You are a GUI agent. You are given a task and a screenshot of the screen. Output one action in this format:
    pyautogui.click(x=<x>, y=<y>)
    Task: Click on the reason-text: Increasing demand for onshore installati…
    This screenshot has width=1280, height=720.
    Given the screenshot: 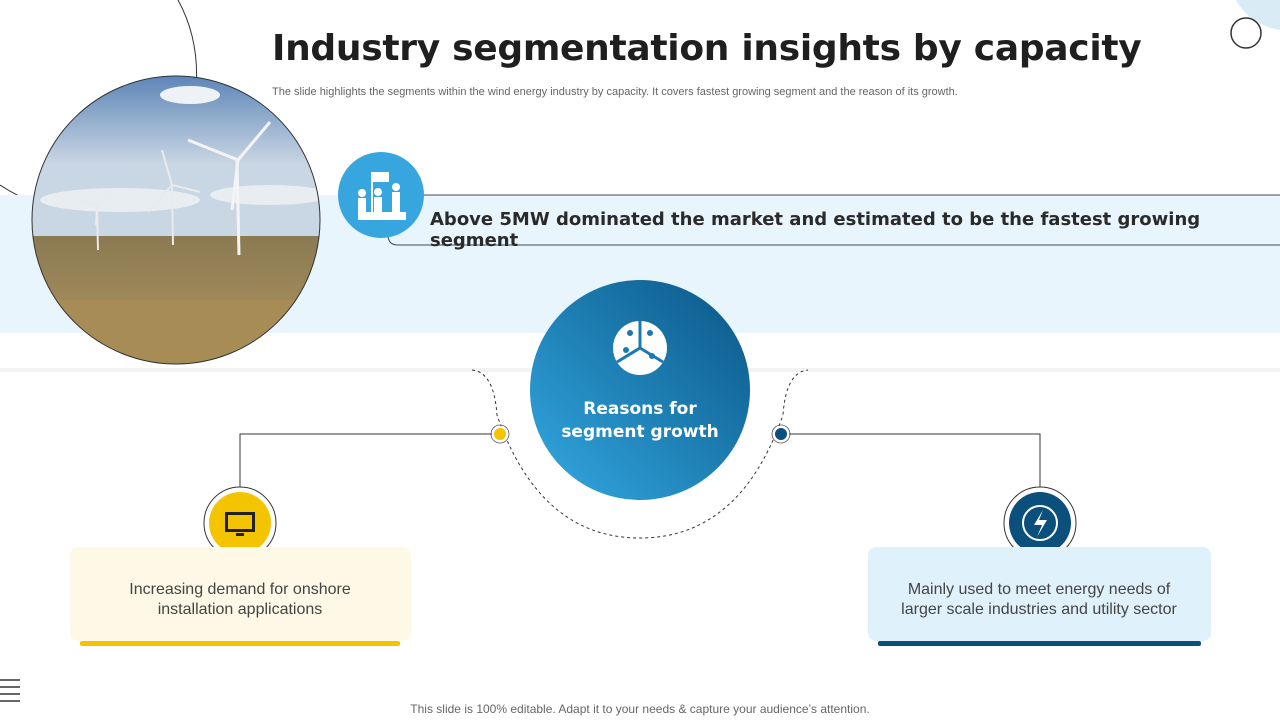 What is the action you would take?
    pyautogui.click(x=240, y=599)
    